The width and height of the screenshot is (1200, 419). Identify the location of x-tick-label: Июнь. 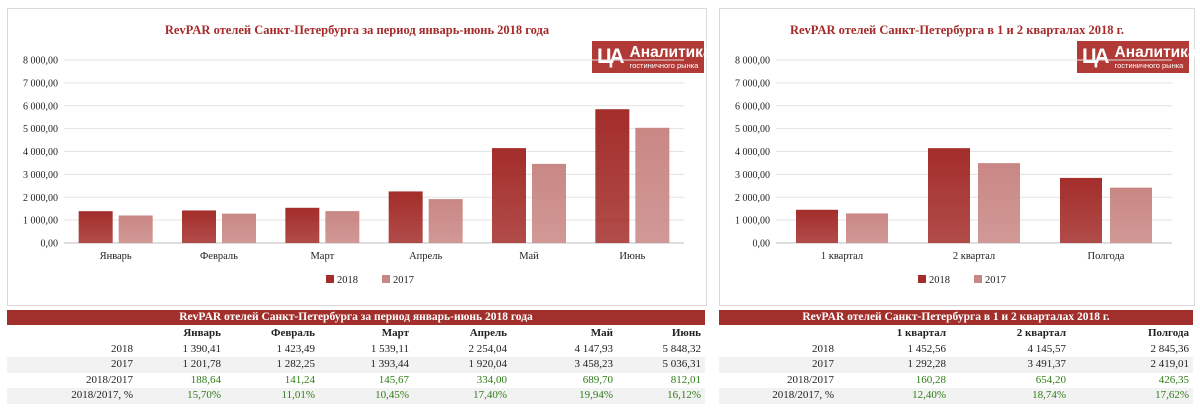
(632, 256).